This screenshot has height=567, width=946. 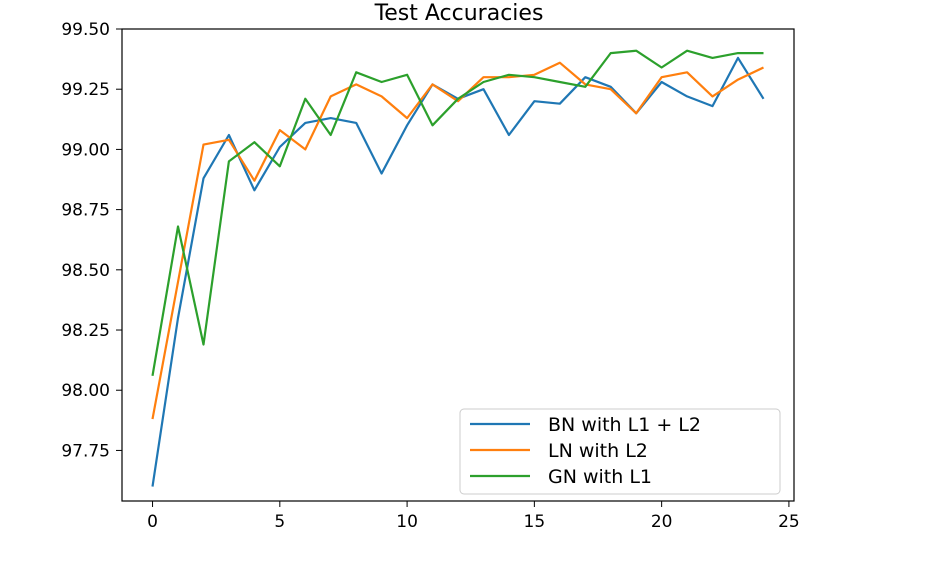 I want to click on y-tick-label: 99.00, so click(x=85, y=150).